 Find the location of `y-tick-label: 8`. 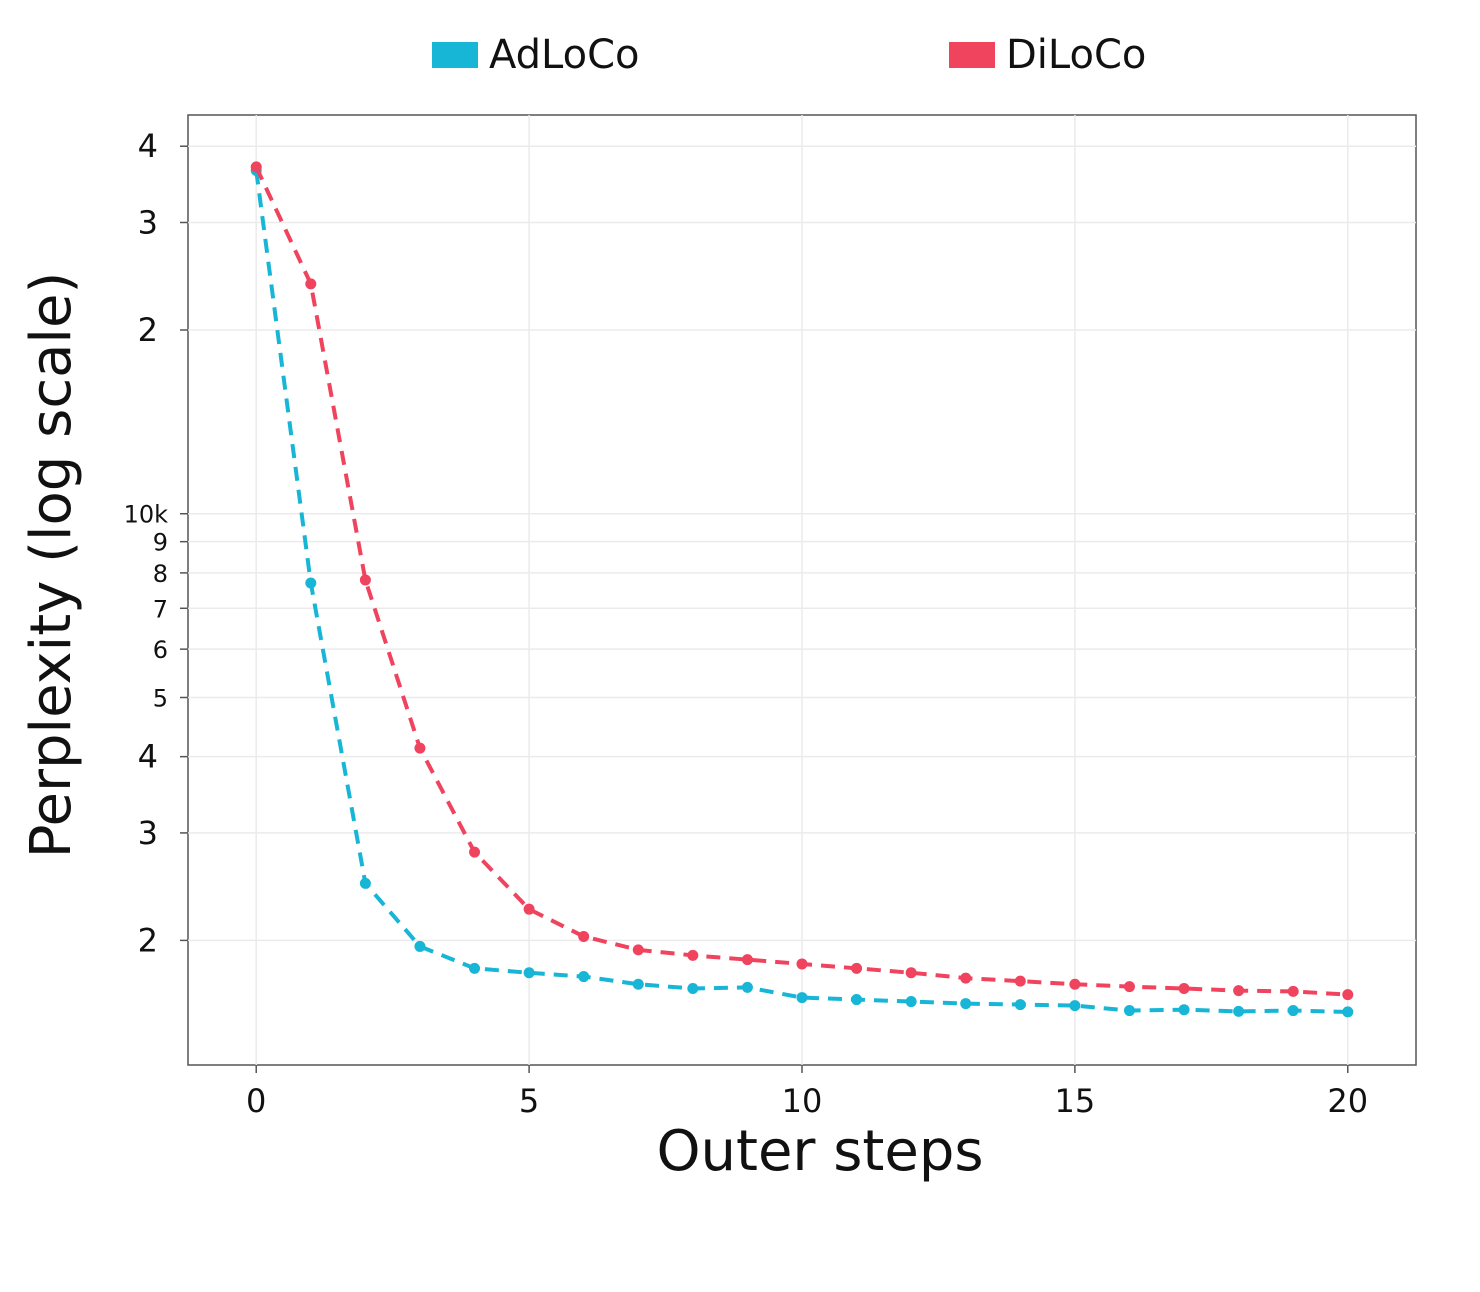

y-tick-label: 8 is located at coordinates (160, 574).